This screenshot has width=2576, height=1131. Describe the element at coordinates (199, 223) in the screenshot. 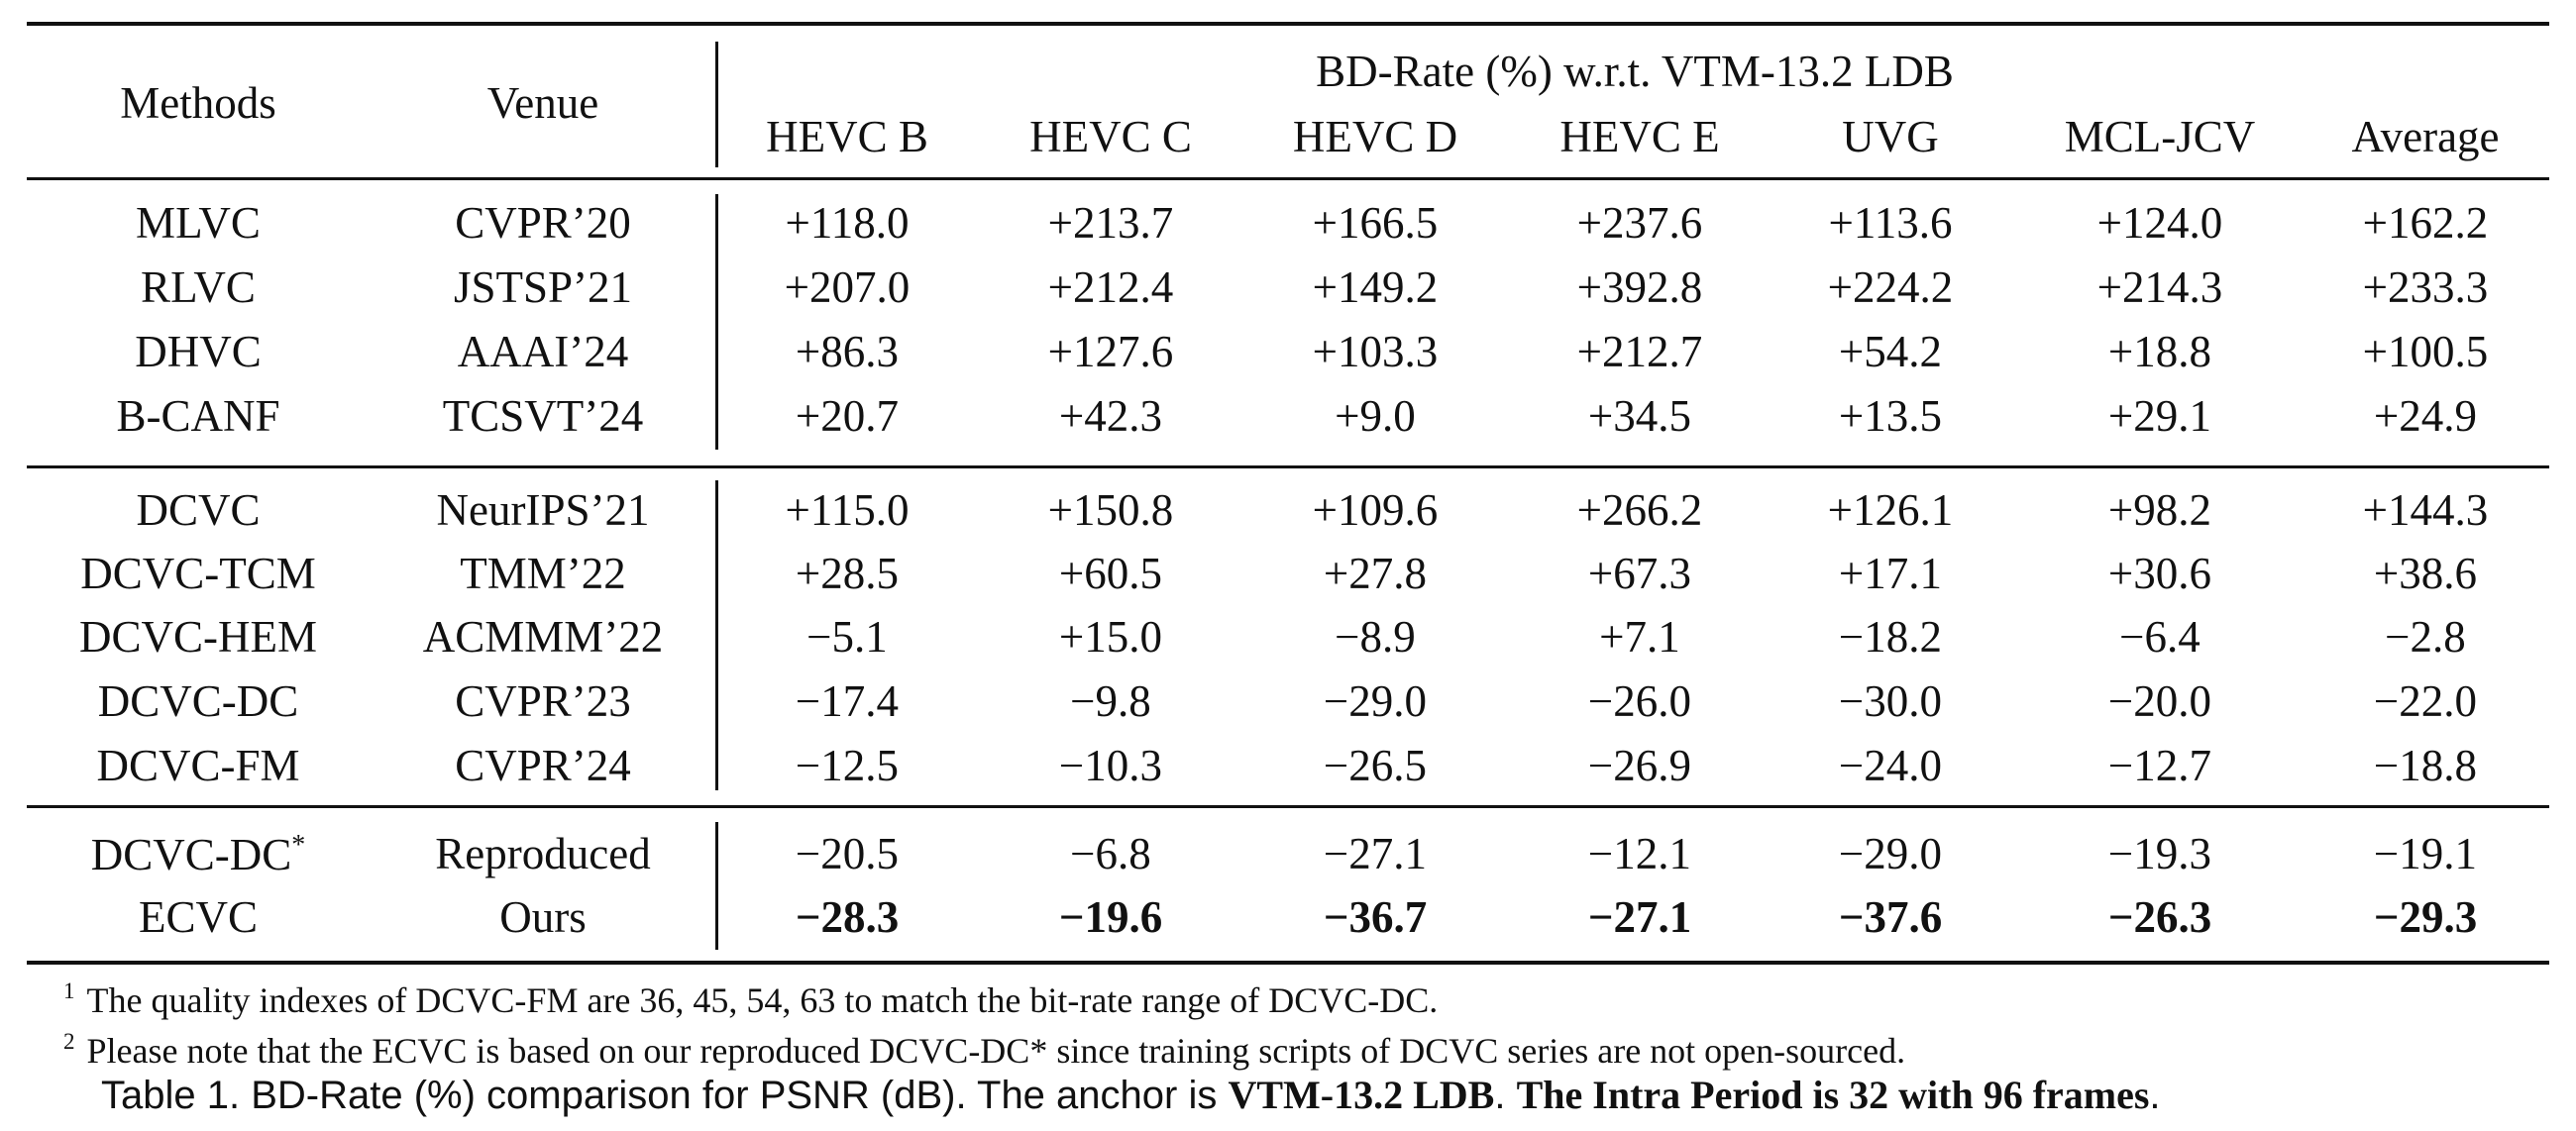

I see `method-name: MLVC` at that location.